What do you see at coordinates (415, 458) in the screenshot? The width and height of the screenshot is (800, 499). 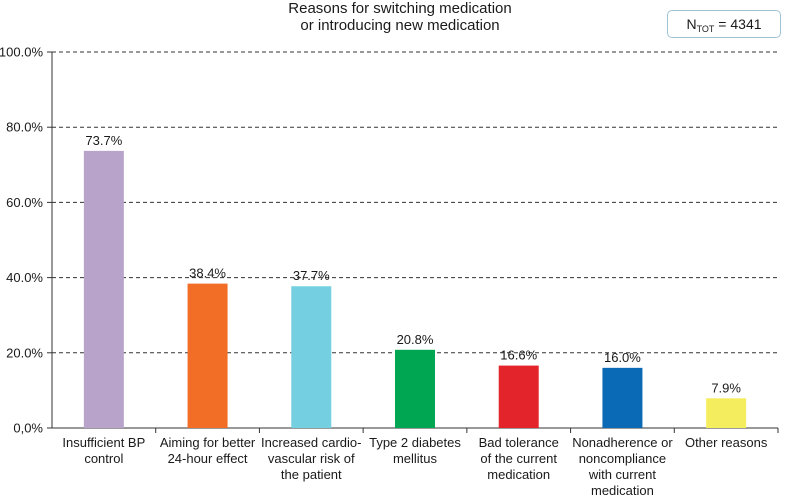 I see `category-label-4-line-2: mellitus` at bounding box center [415, 458].